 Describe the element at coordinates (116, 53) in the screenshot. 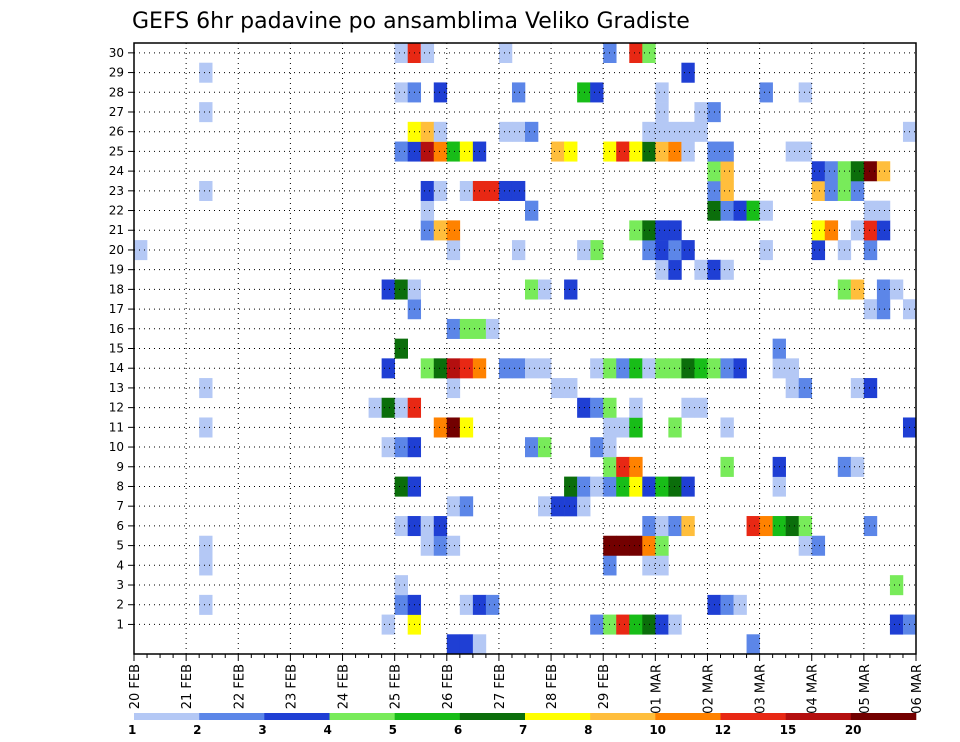

I see `y-tick-label: 30` at that location.